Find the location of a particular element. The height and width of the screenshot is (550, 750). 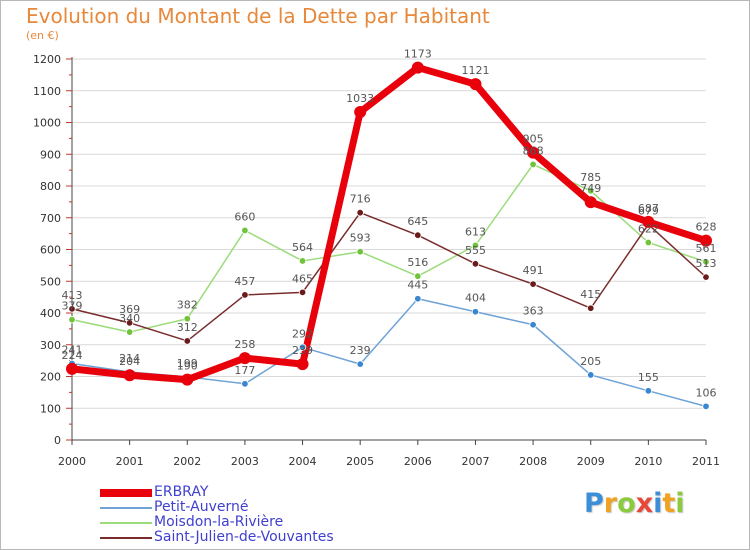

y-tick-label: 100 is located at coordinates (50, 408).